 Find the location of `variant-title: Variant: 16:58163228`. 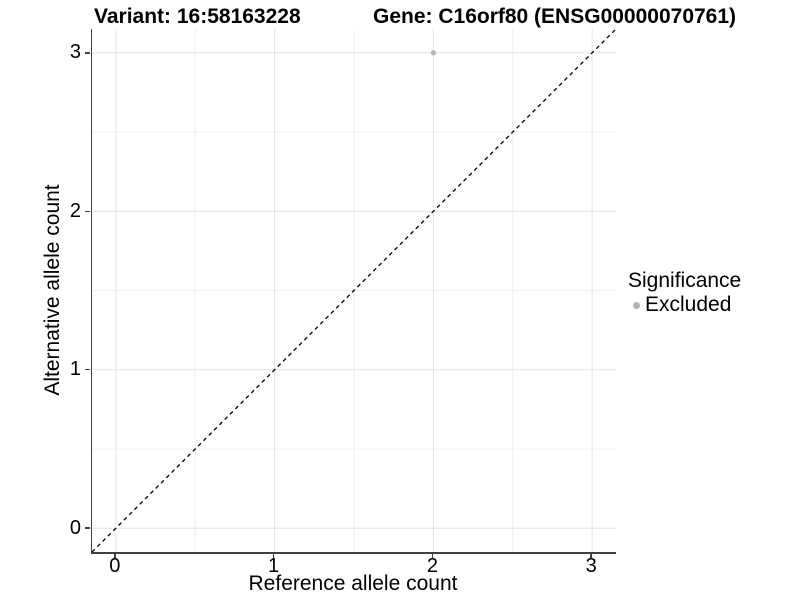

variant-title: Variant: 16:58163228 is located at coordinates (197, 16).